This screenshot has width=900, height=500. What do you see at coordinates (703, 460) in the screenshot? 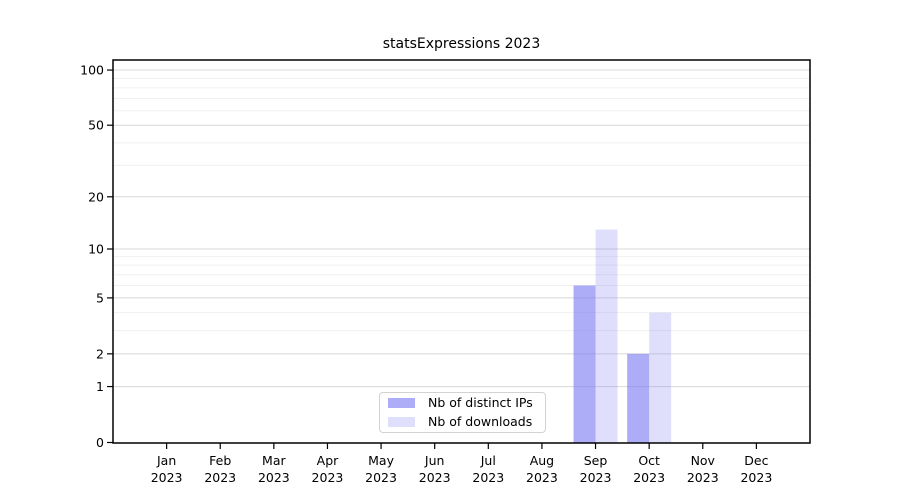
I see `x-tick-label-month: Nov` at bounding box center [703, 460].